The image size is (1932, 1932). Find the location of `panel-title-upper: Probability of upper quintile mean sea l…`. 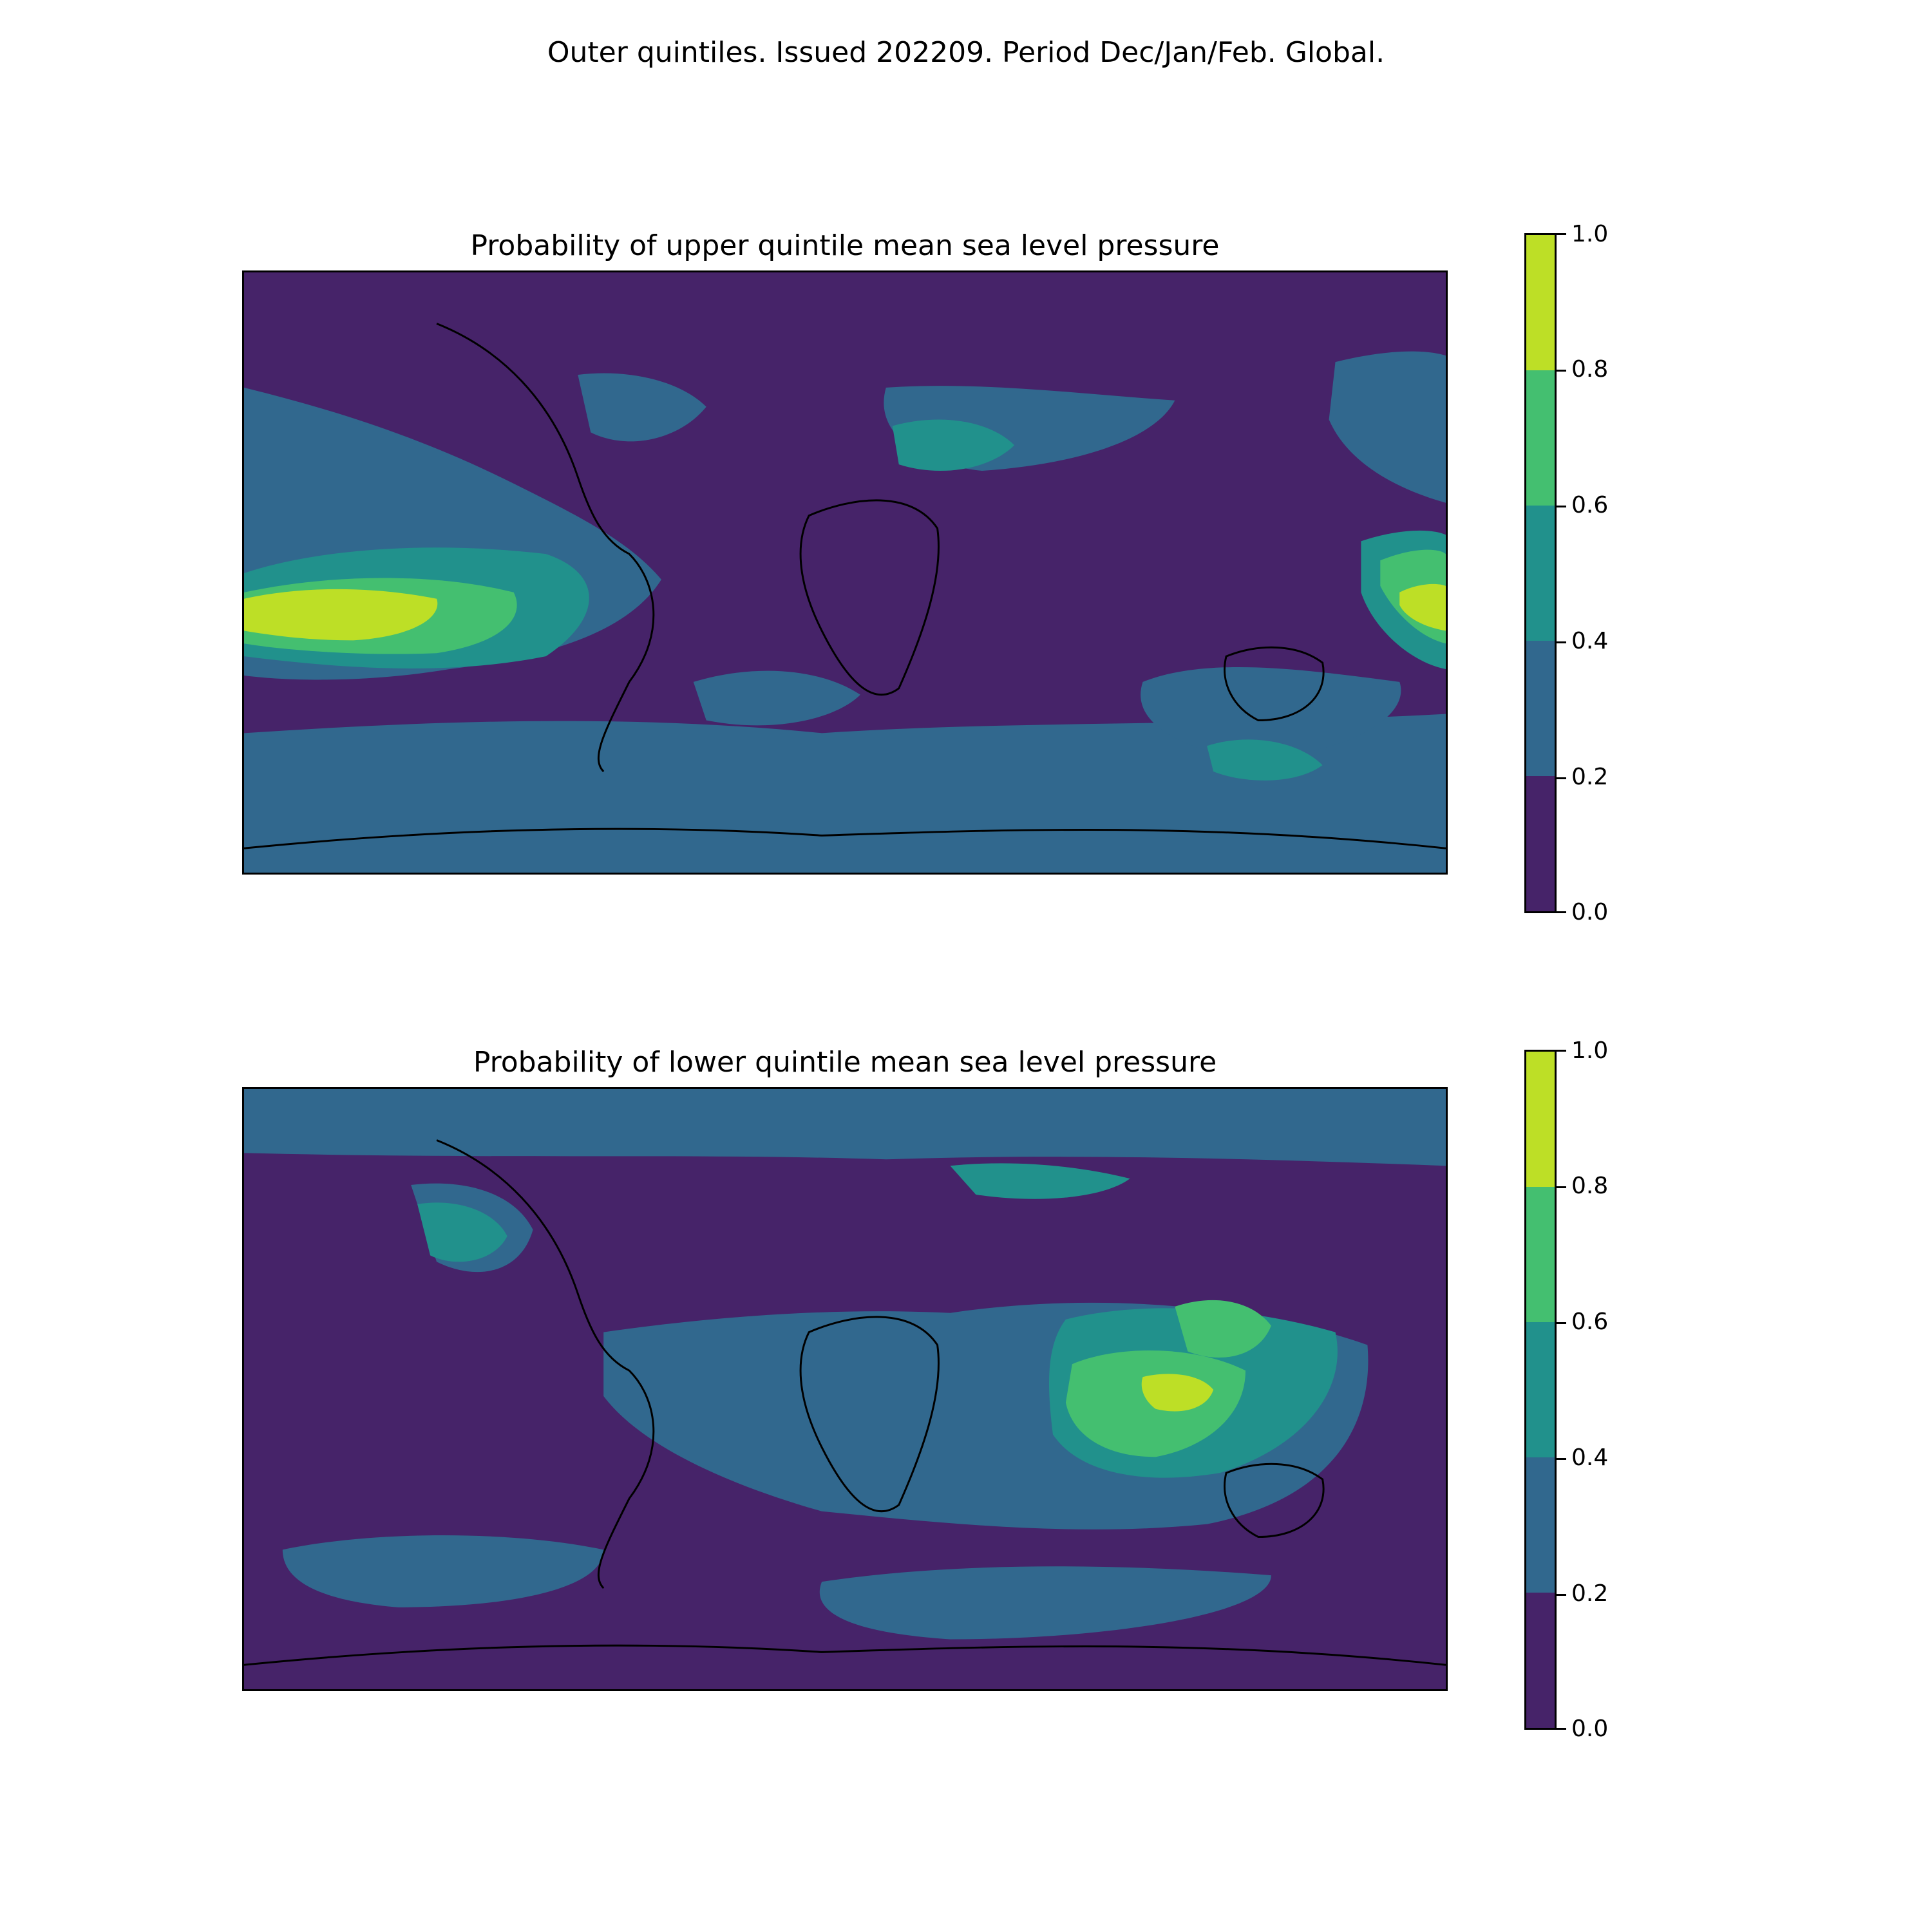

panel-title-upper: Probability of upper quintile mean sea l… is located at coordinates (845, 246).